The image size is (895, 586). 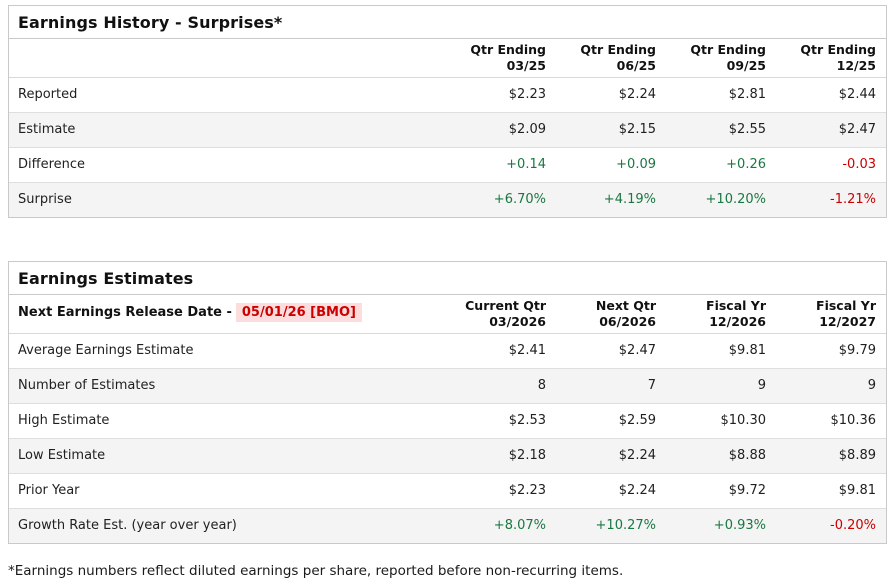 I want to click on row-label: Growth Rate Est. (year over year), so click(x=127, y=526).